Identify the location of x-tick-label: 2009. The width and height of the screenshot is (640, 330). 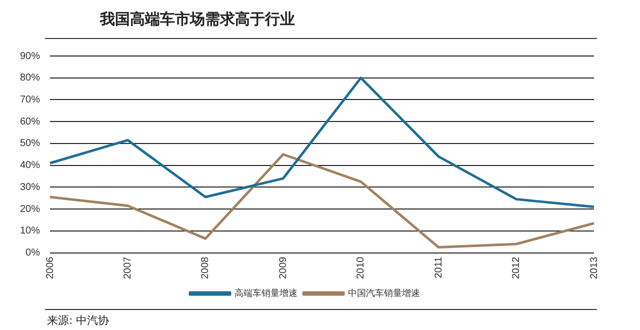
(283, 268).